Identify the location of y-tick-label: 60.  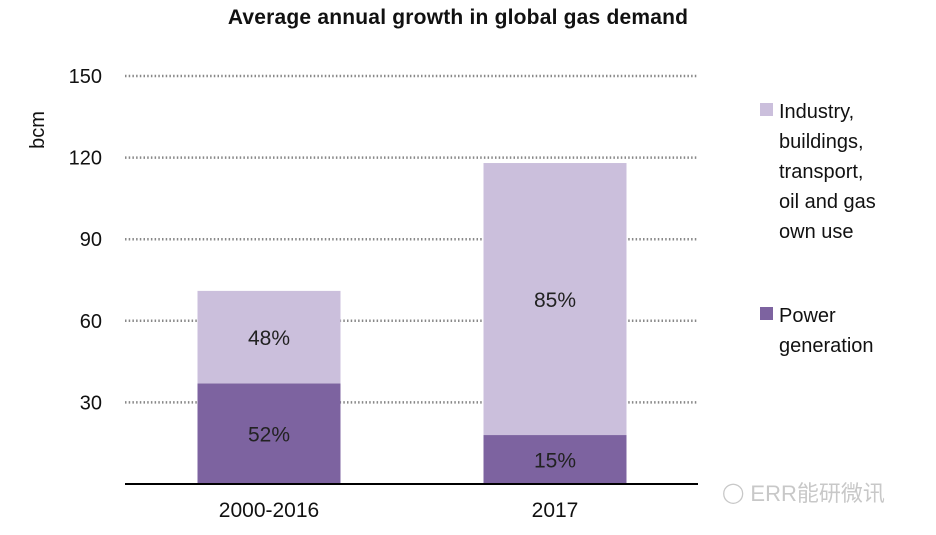
(91, 322).